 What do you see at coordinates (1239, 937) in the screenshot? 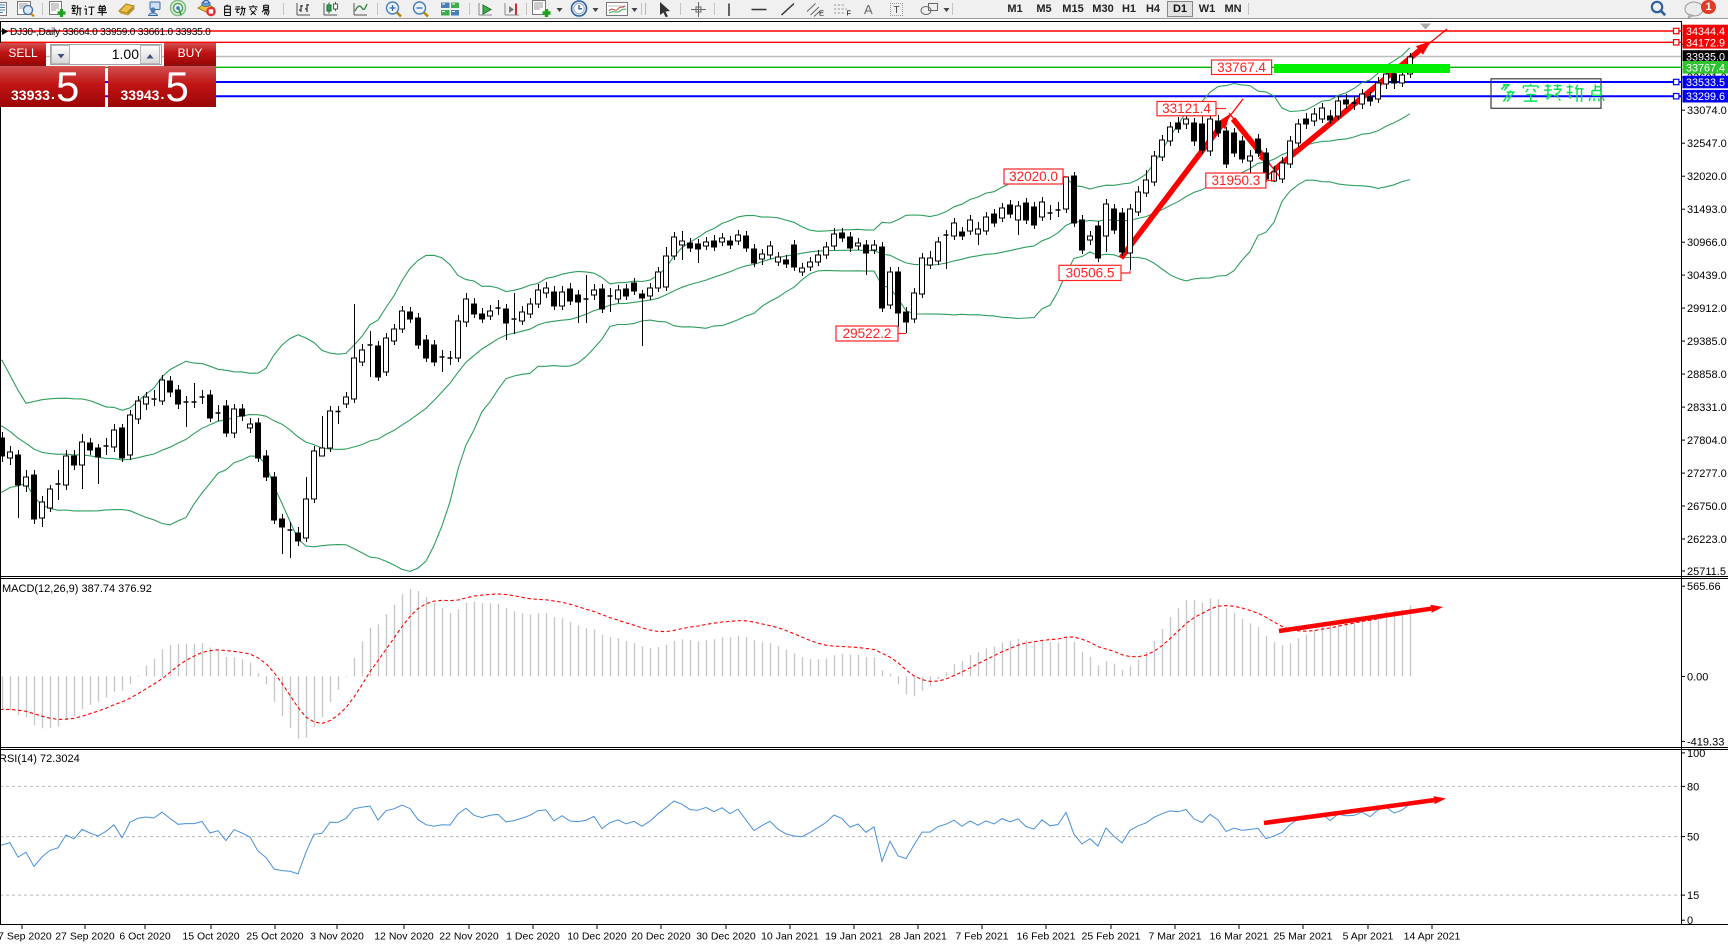
I see `svg-text: 16 Mar 2021` at bounding box center [1239, 937].